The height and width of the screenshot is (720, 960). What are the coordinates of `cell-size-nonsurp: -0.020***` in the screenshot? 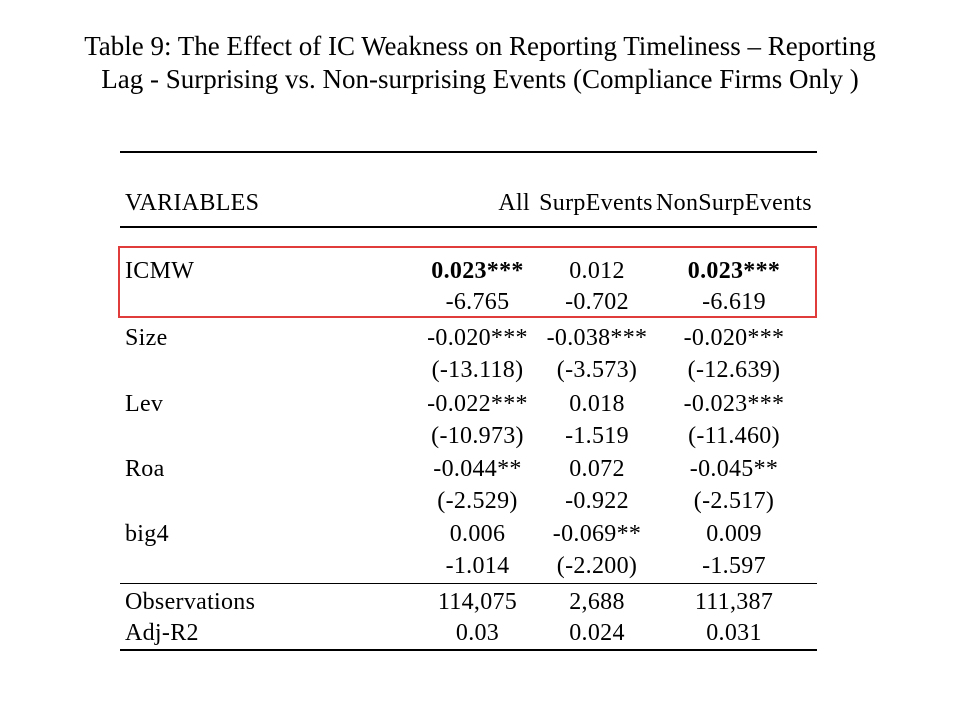 It's located at (734, 338).